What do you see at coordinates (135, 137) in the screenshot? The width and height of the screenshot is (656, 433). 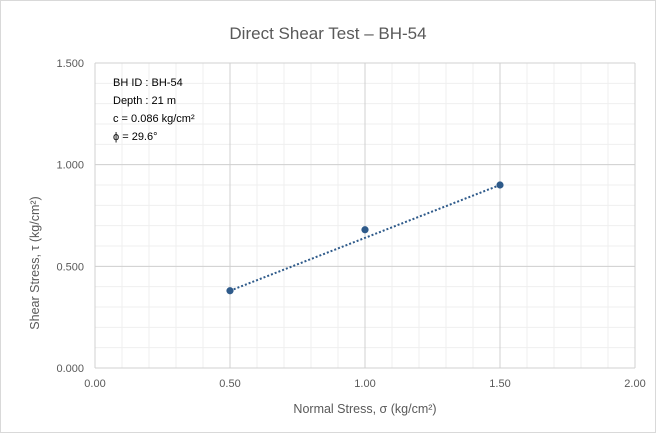 I see `annotation-friction-angle: ϕ = 29.6°` at bounding box center [135, 137].